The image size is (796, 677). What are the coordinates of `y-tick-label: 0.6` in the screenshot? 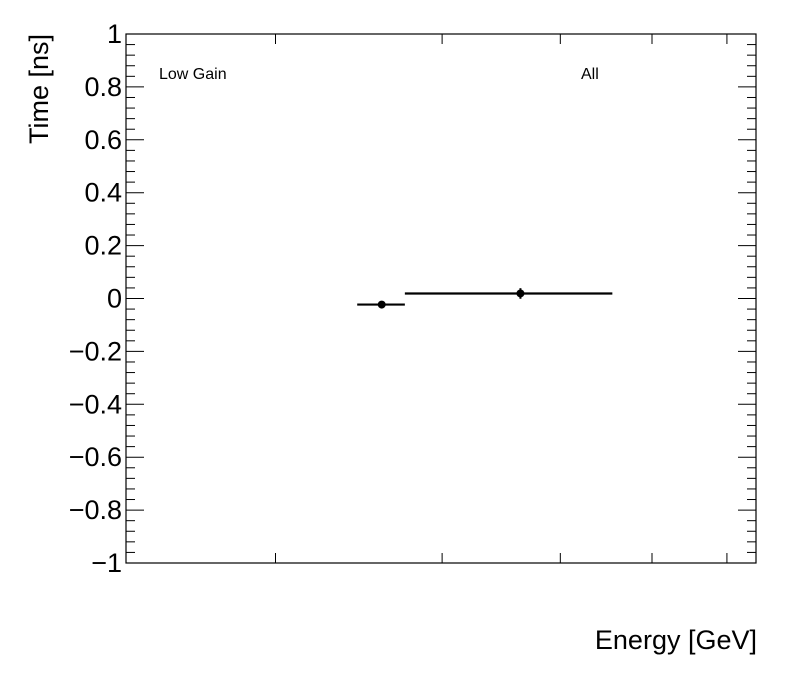 It's located at (103, 140).